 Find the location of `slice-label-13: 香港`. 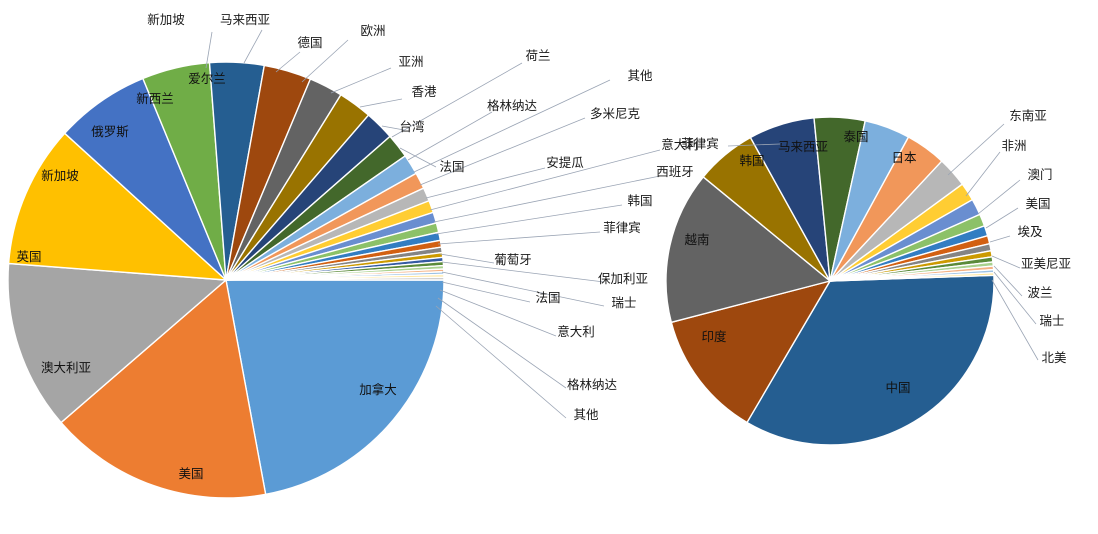

slice-label-13: 香港 is located at coordinates (424, 91).